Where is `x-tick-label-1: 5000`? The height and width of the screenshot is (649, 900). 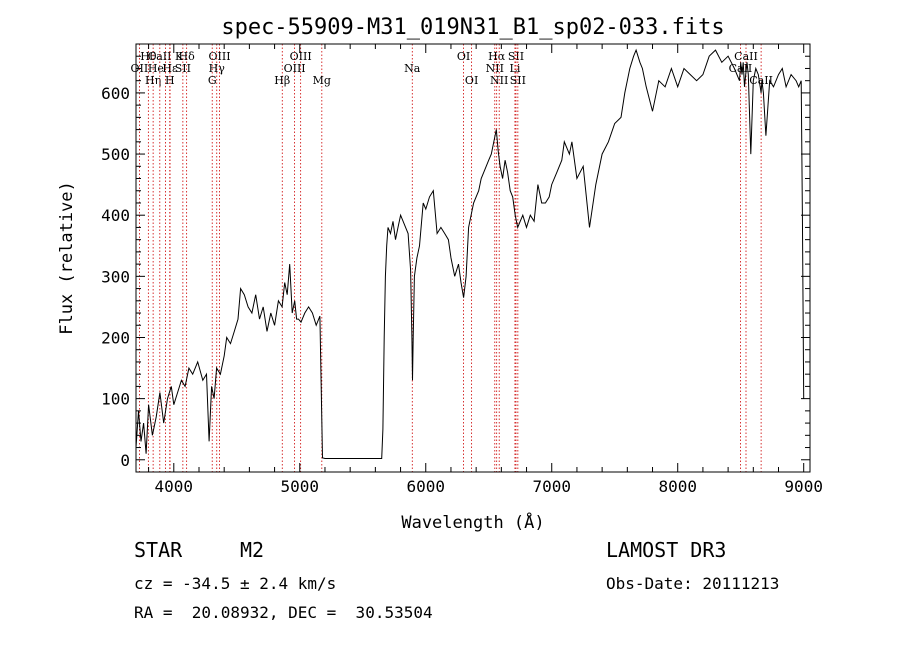
x-tick-label-1: 5000 is located at coordinates (300, 486).